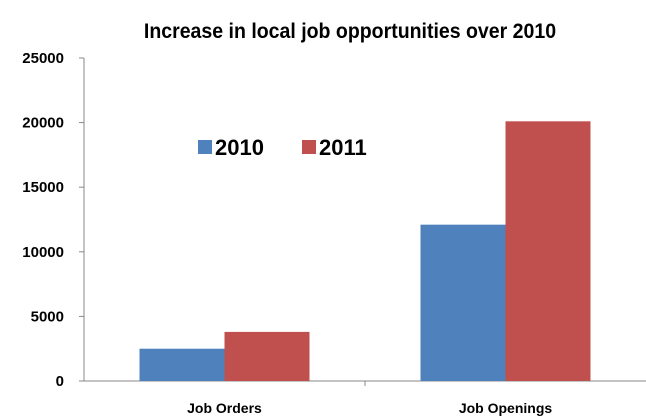 The height and width of the screenshot is (417, 646). I want to click on y-tick-label: 15000, so click(43, 187).